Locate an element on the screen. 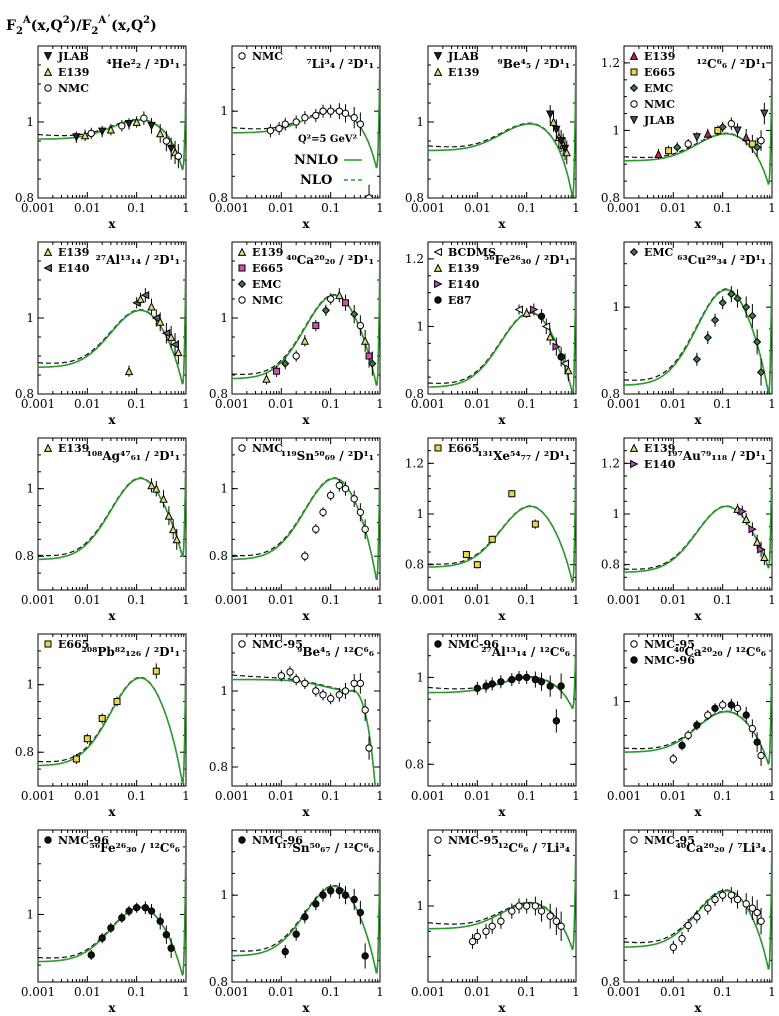 This screenshot has height=1016, width=779. legend-label: E140 is located at coordinates (660, 464).